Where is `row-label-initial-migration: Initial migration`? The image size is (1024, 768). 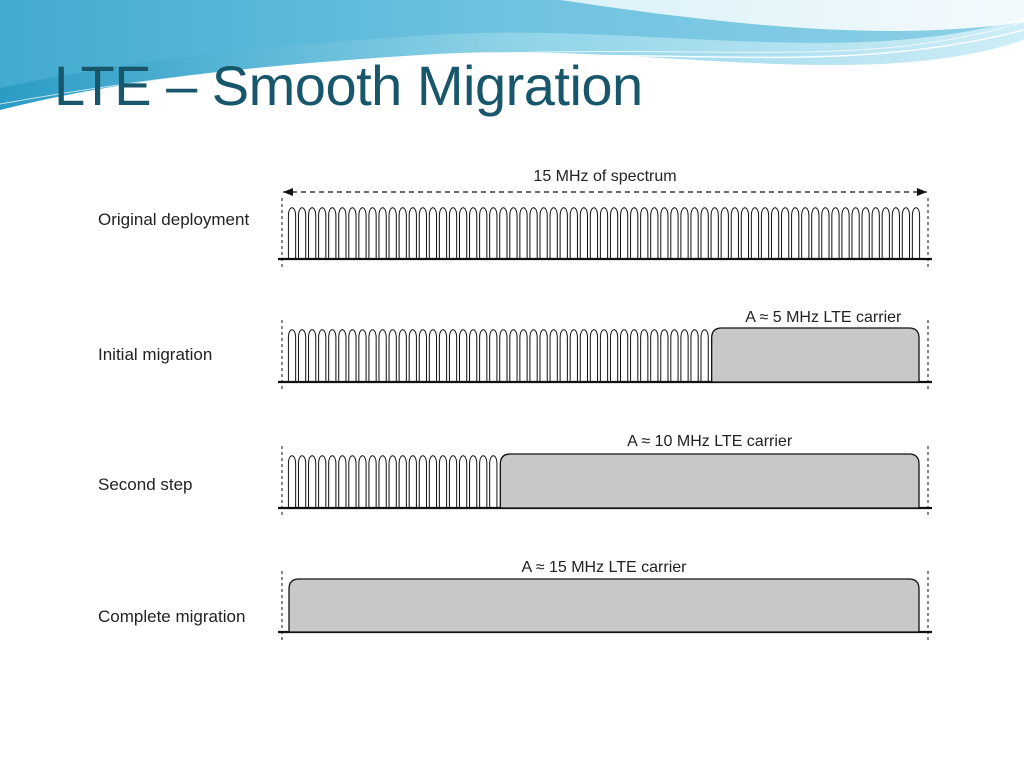 row-label-initial-migration: Initial migration is located at coordinates (155, 354).